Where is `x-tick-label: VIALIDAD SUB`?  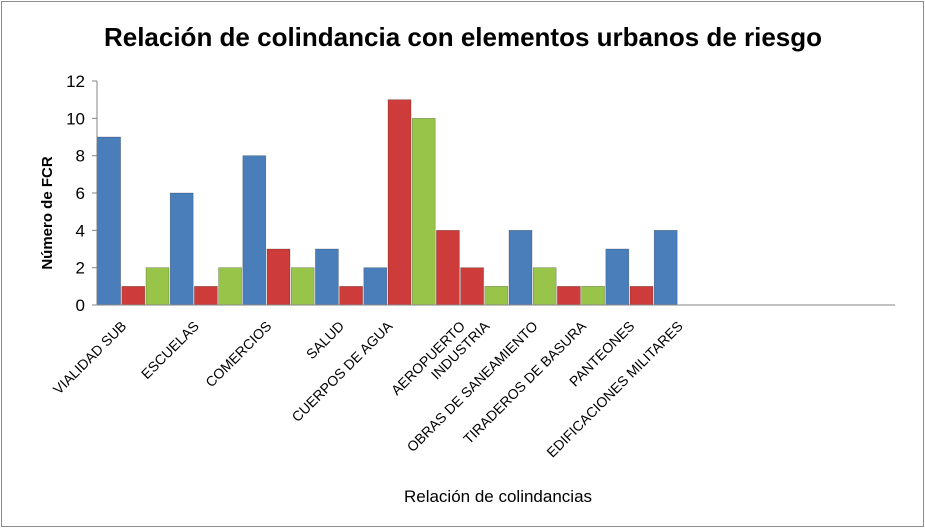 x-tick-label: VIALIDAD SUB is located at coordinates (90, 358).